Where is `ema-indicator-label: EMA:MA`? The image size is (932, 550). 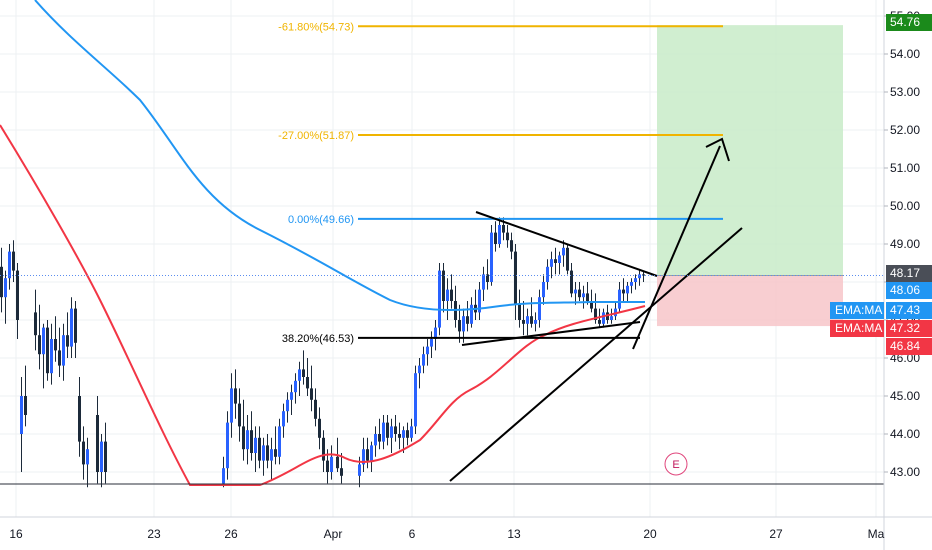 ema-indicator-label: EMA:MA is located at coordinates (857, 328).